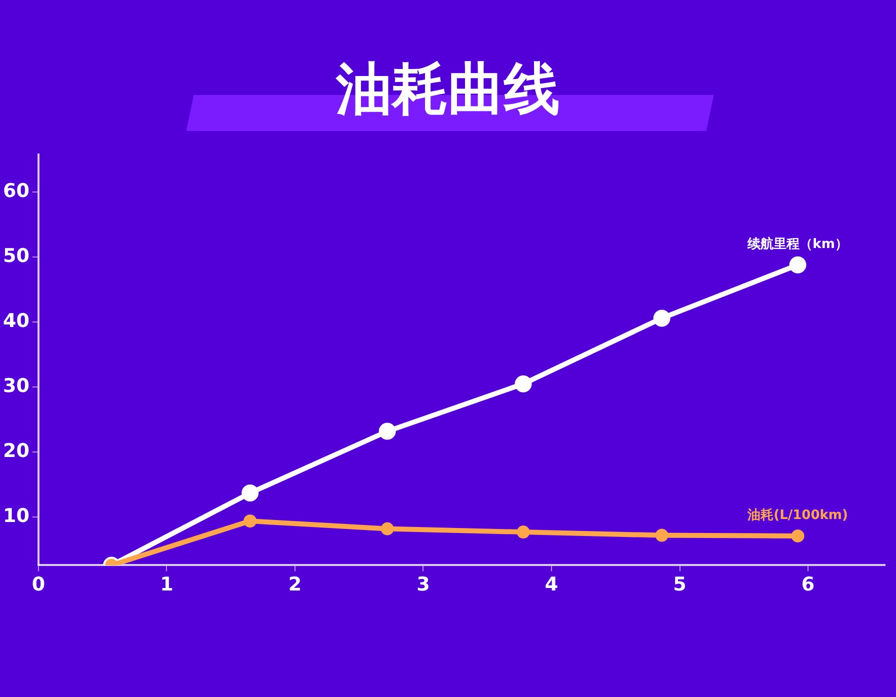  I want to click on chart-title: 油耗曲线, so click(447, 90).